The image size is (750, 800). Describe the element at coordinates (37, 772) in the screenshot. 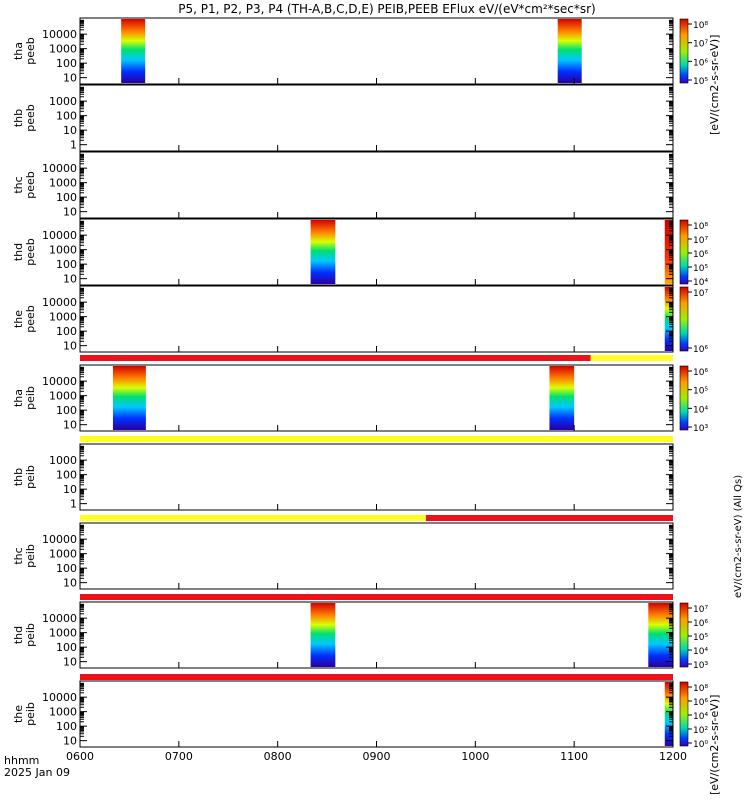

I see `date-label: 2025 Jan 09` at that location.